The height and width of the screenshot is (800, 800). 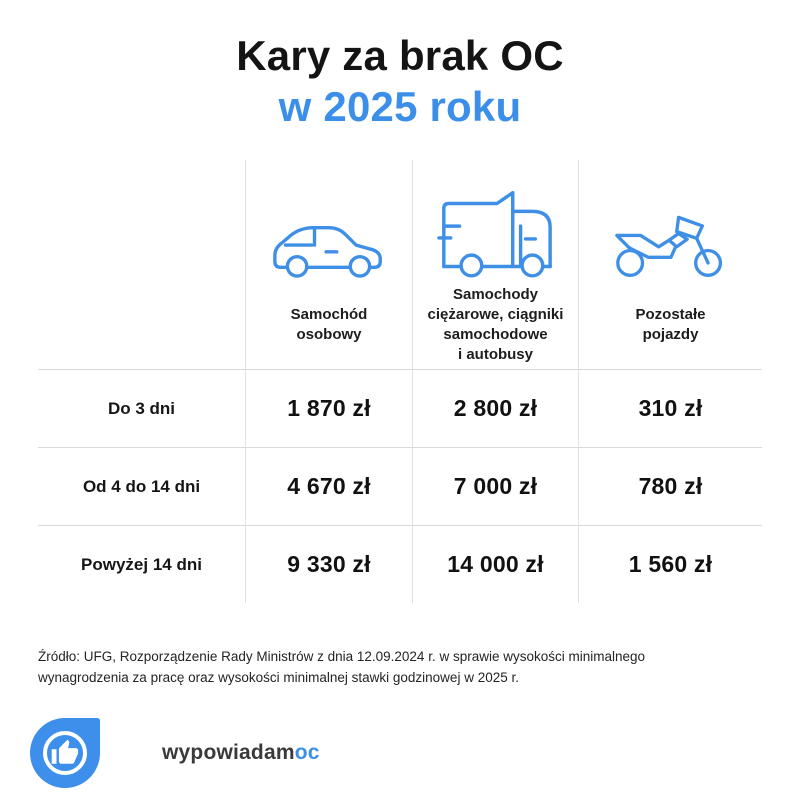 I want to click on cell-value: 310 zł, so click(x=670, y=408).